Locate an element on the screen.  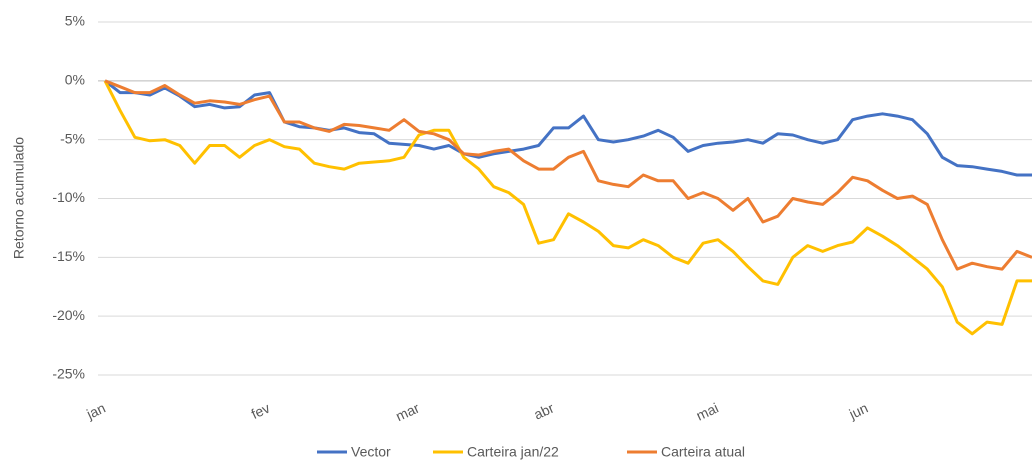
x-tick-label: abr is located at coordinates (543, 410).